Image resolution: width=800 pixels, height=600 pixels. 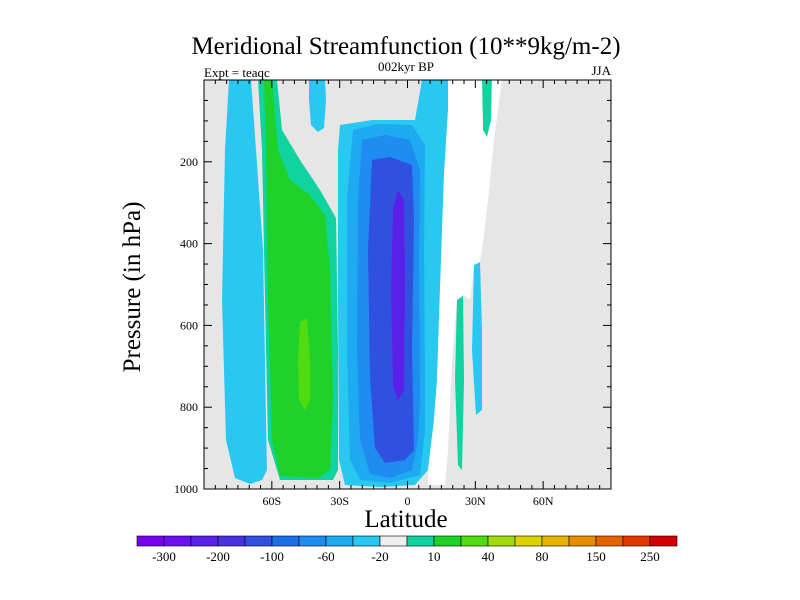 I want to click on colorbar-labels: -300 -200 -100 -60 -20 10 40 80 150 250, so click(x=406, y=556).